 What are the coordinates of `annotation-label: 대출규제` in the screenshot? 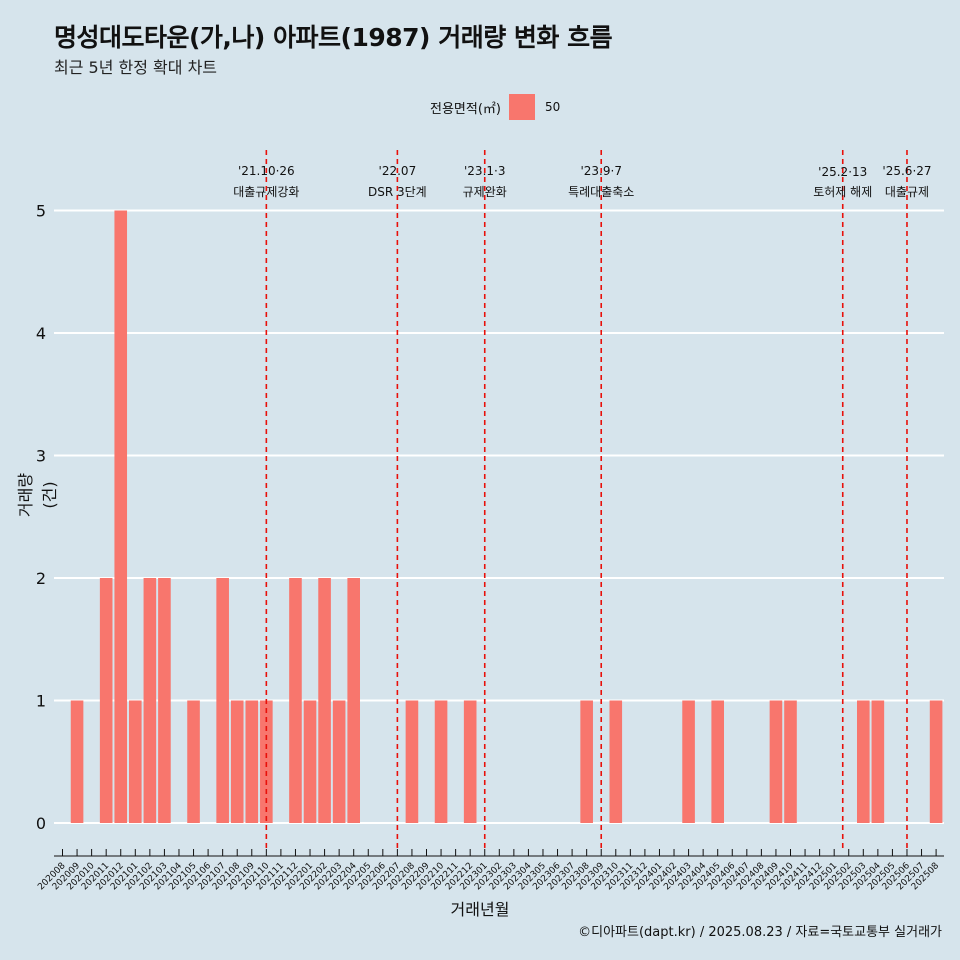 It's located at (907, 192).